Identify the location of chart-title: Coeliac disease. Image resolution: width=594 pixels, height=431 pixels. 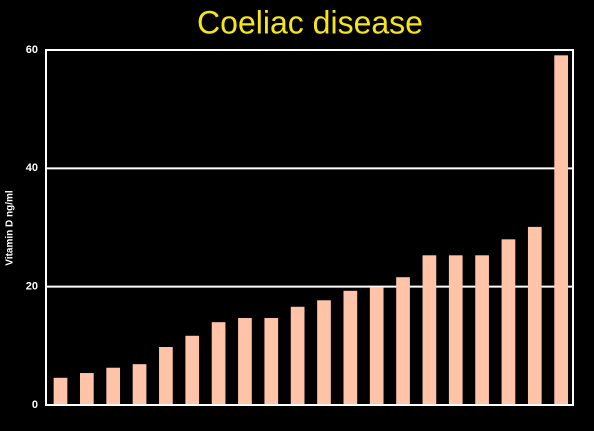
(310, 22).